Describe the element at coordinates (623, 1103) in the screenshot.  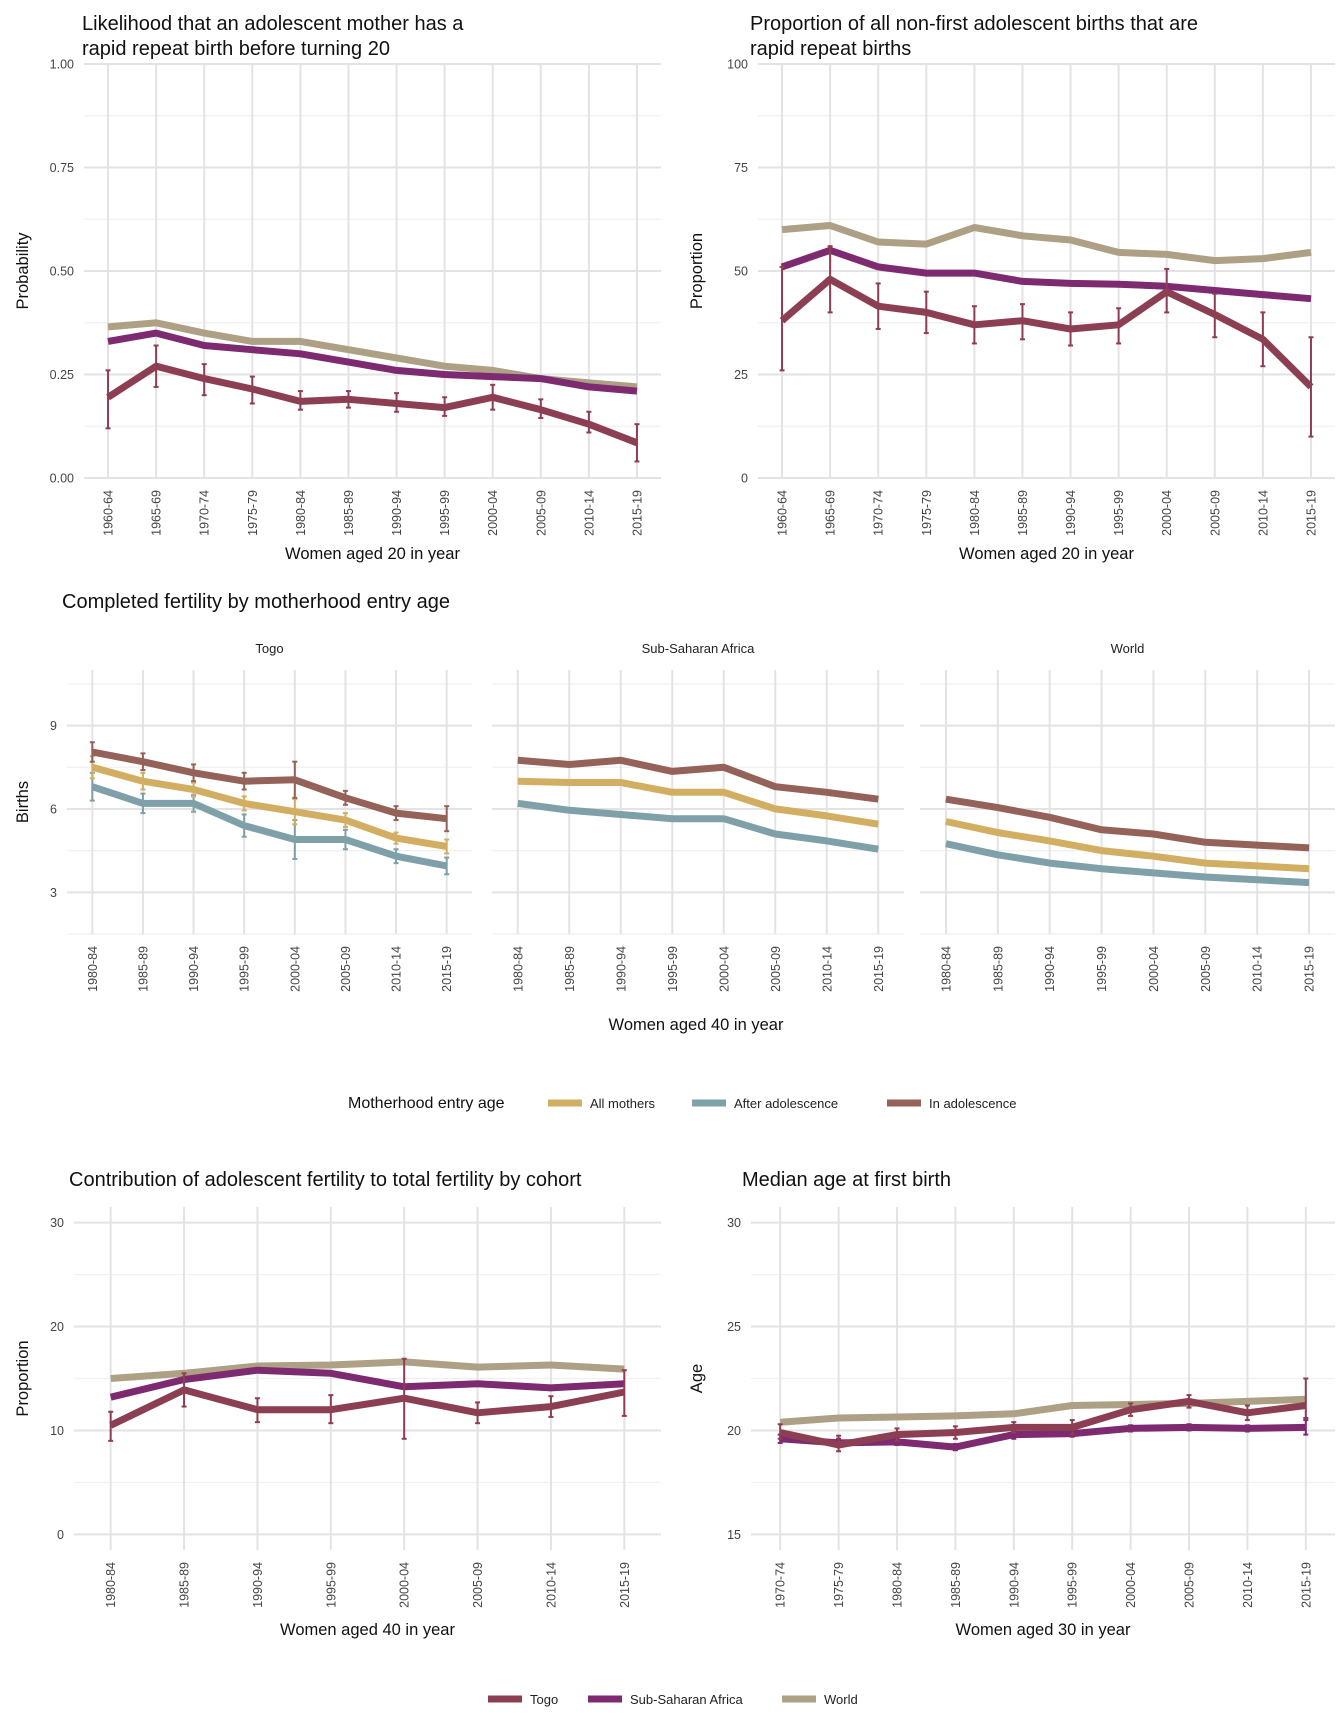
I see `legend-label-all-mothers: All mothers` at that location.